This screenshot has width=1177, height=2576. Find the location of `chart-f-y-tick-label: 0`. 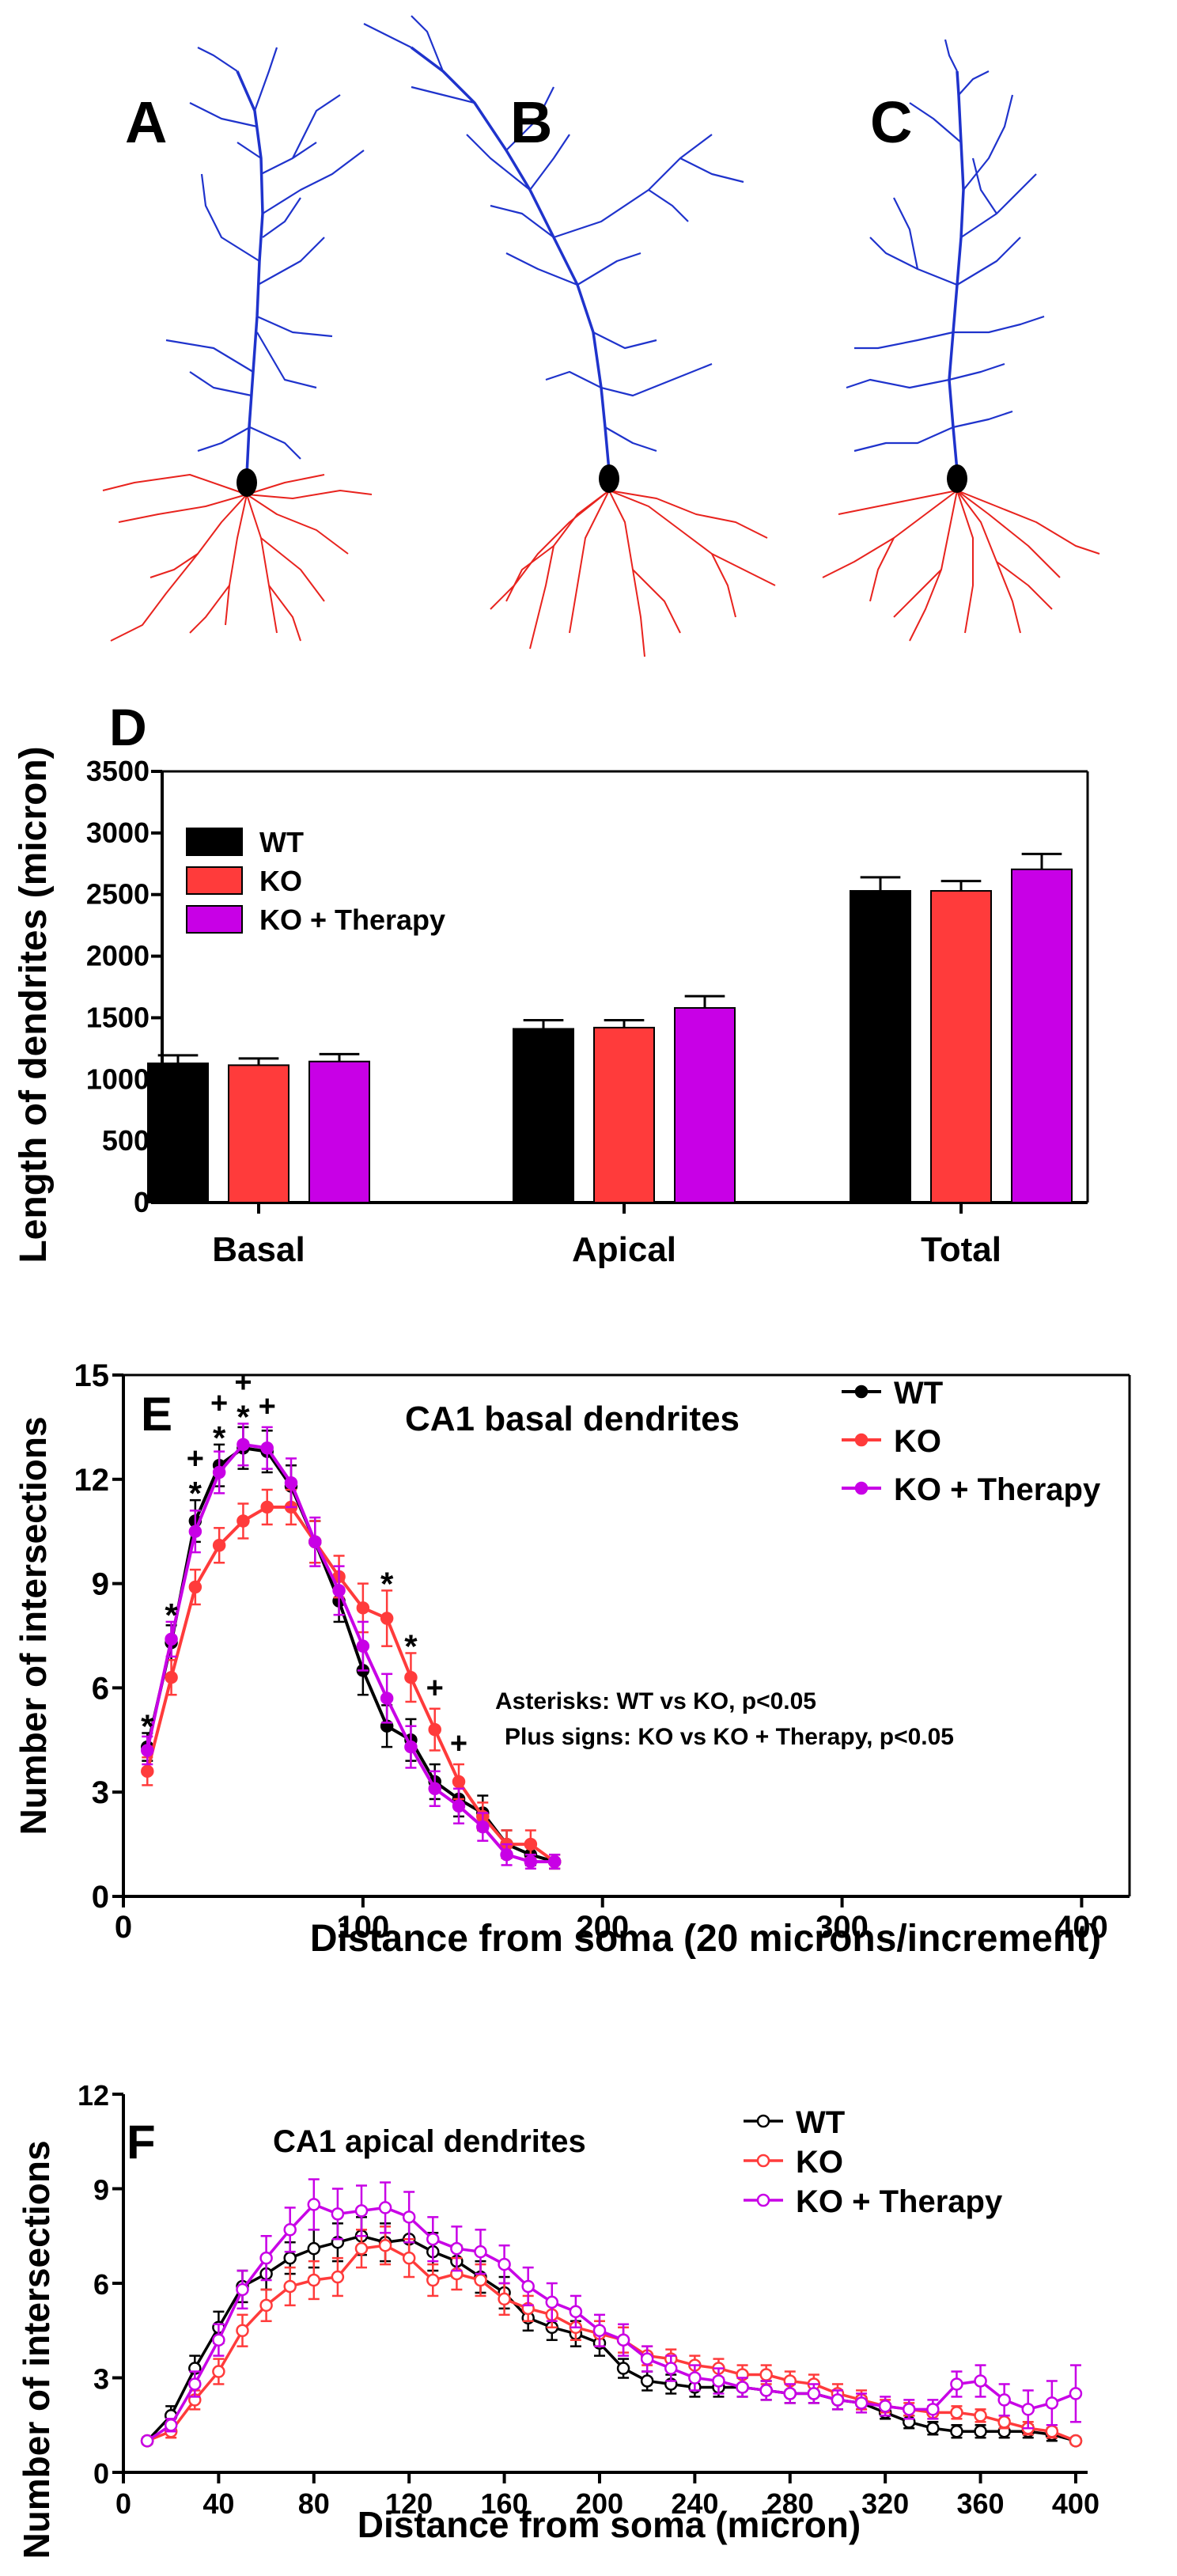

chart-f-y-tick-label: 0 is located at coordinates (101, 2473).